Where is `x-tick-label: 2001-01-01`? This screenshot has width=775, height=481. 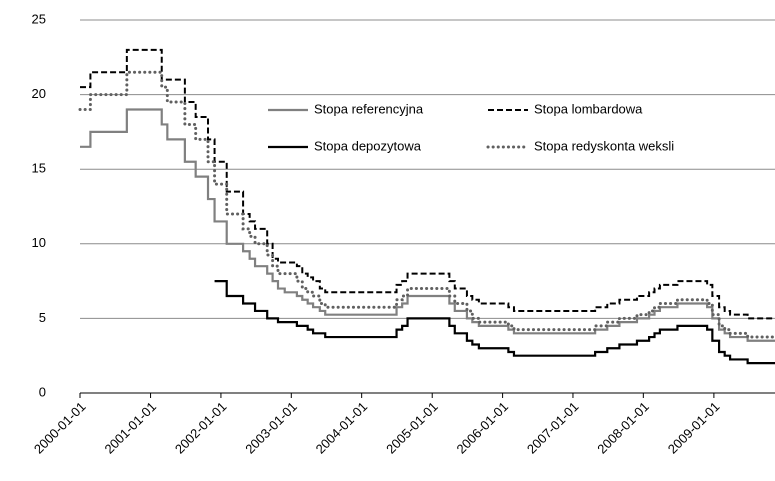
x-tick-label: 2001-01-01 is located at coordinates (130, 428).